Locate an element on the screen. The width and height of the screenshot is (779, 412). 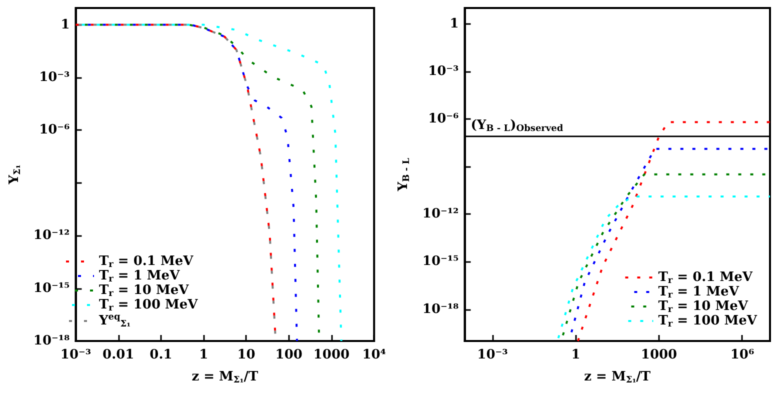
x-tick-label: 0.1 is located at coordinates (161, 355).